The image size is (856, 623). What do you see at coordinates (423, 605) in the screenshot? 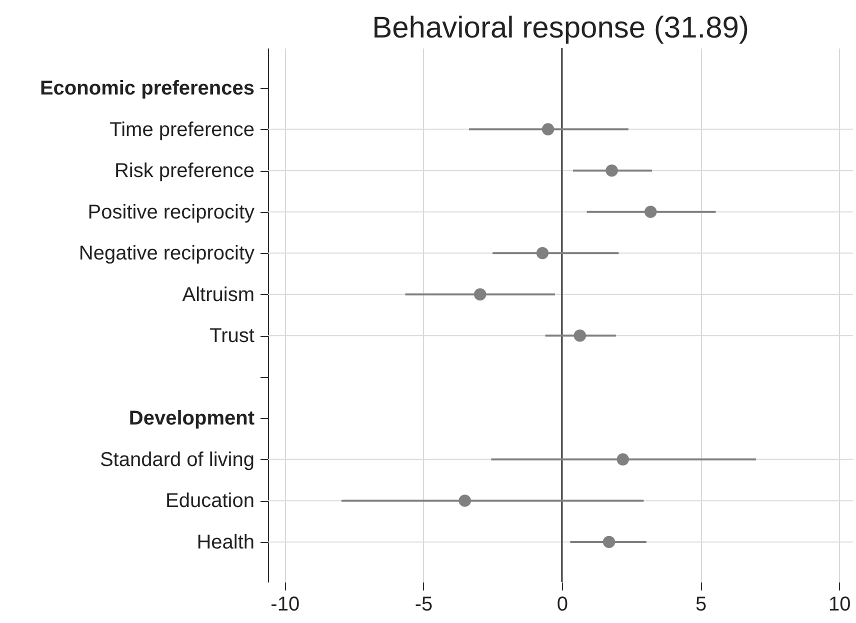
I see `x-tick-label: -5` at bounding box center [423, 605].